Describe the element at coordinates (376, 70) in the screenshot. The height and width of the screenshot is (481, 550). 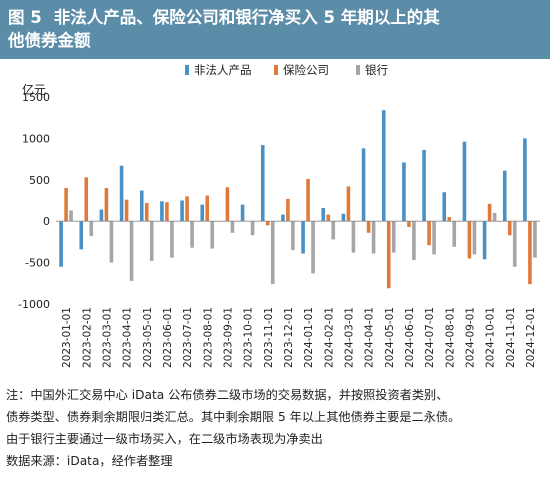
I see `legend-label-3: 银行` at that location.